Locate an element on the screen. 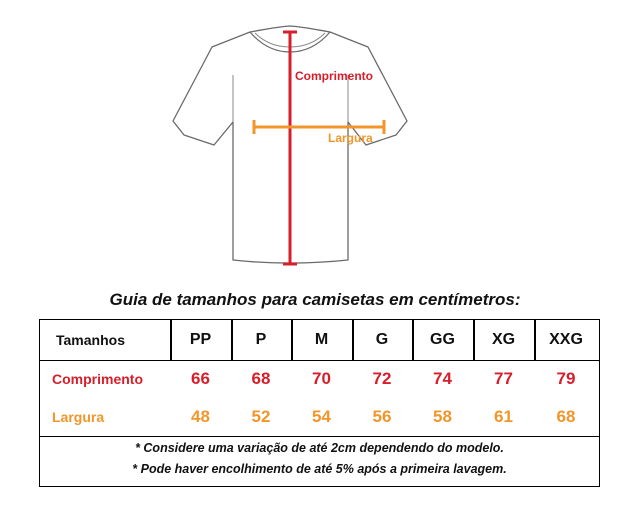  comprimento-label: Comprimento is located at coordinates (334, 76).